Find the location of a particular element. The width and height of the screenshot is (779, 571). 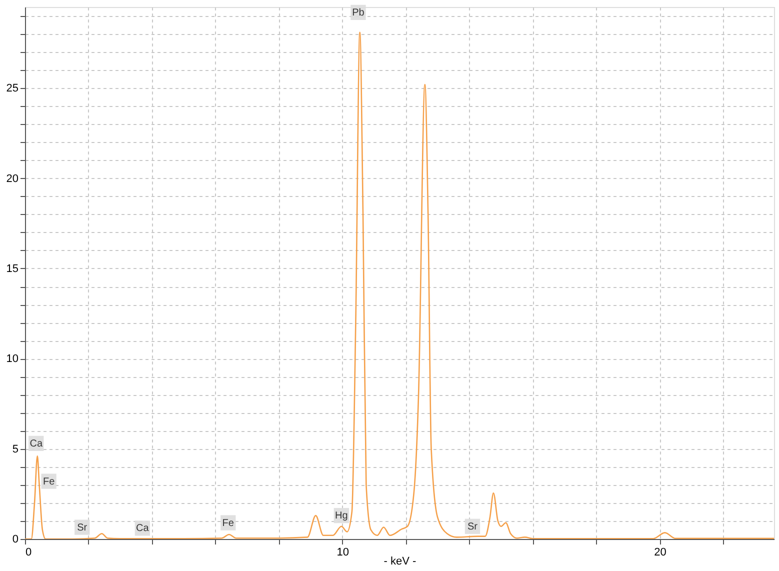

x-axis-title: - keV - is located at coordinates (400, 562).